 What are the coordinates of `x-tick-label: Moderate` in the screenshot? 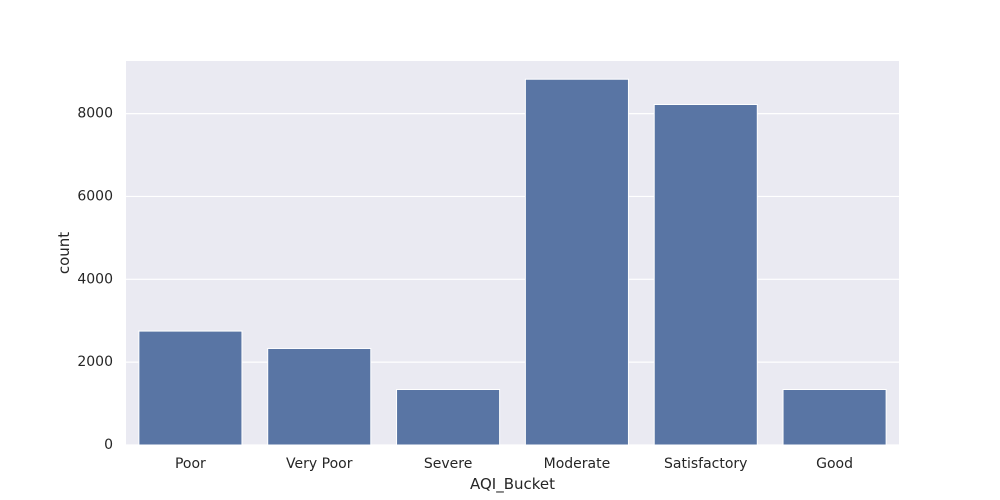 It's located at (577, 464).